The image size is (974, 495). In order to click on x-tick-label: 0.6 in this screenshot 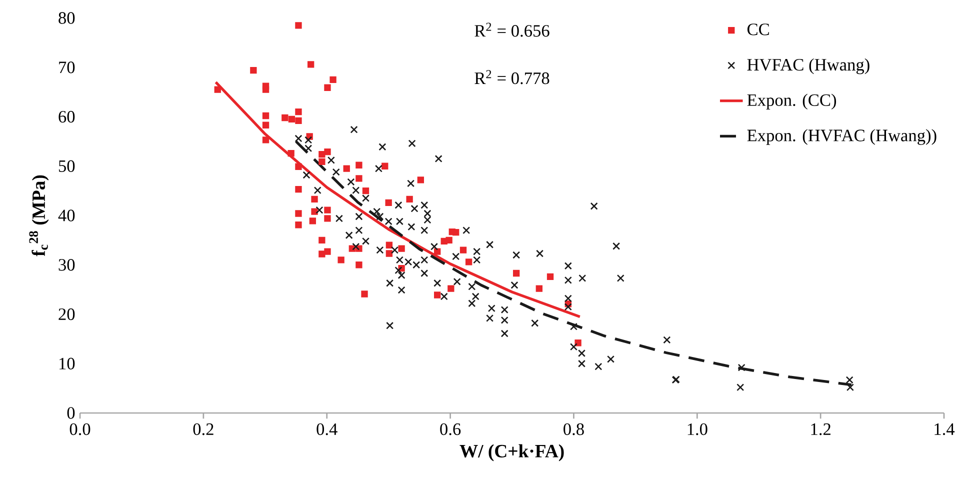, I will do `click(450, 429)`.